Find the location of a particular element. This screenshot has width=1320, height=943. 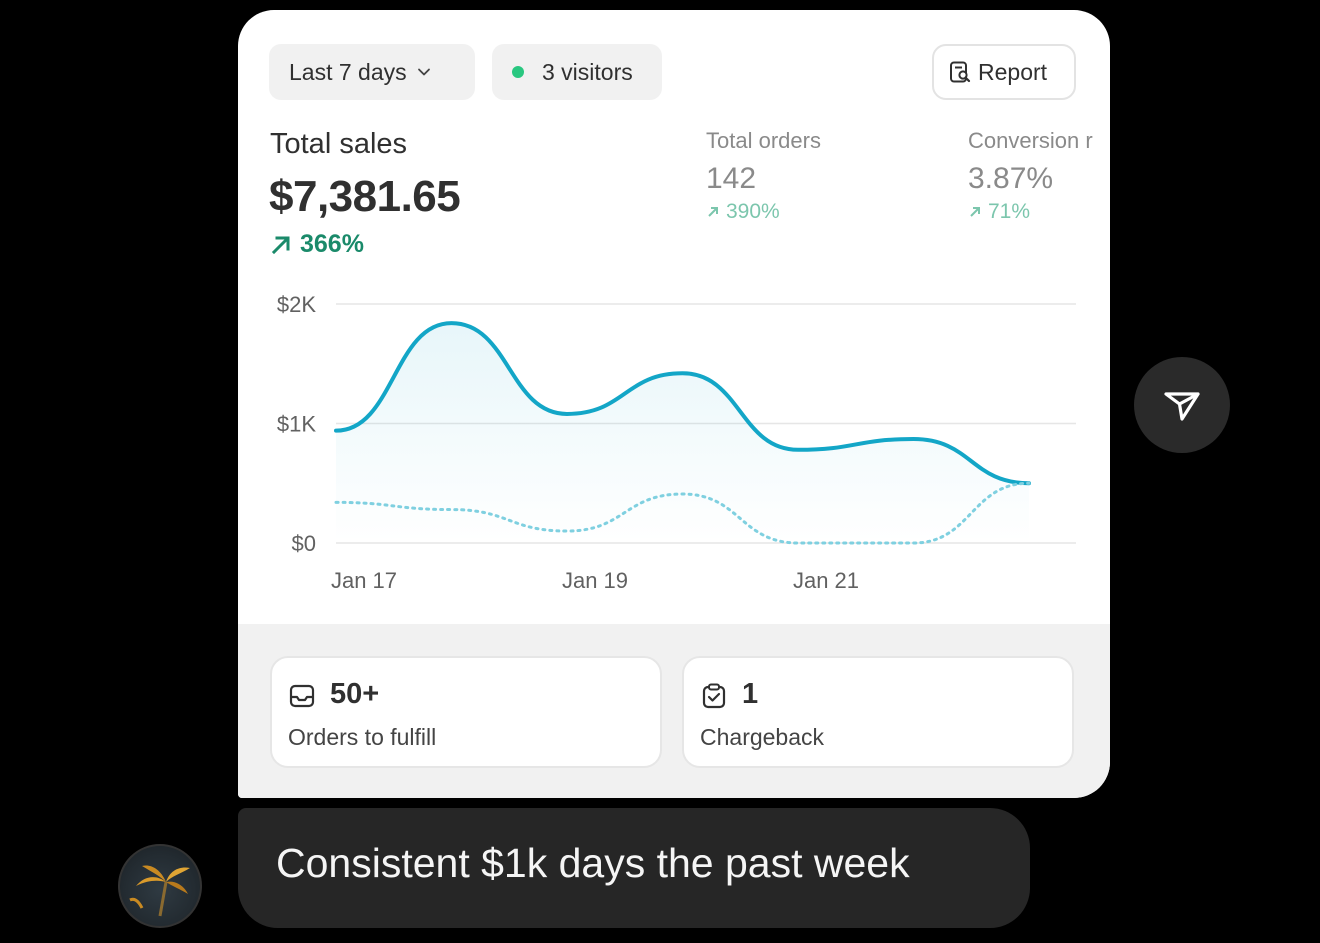

comparison-series-line is located at coordinates (682, 513).